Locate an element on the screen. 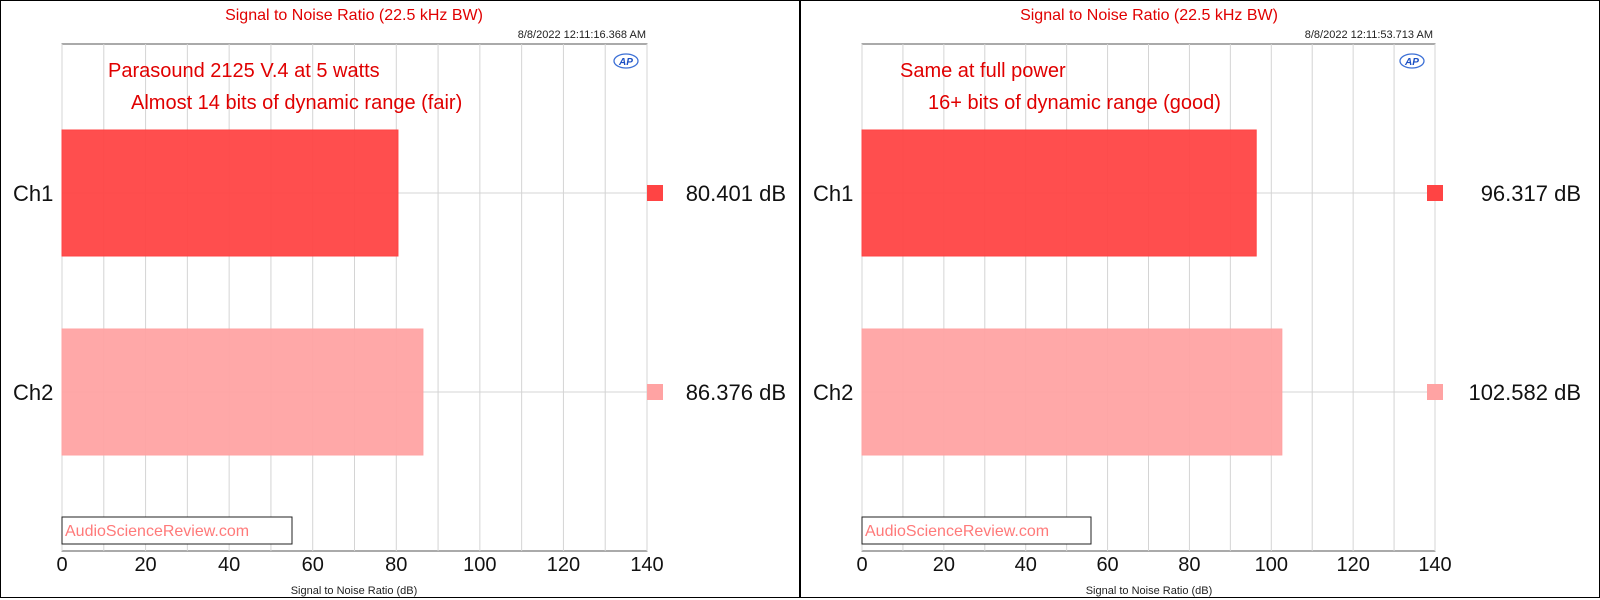  value-label: 96.317 dB is located at coordinates (1531, 193).